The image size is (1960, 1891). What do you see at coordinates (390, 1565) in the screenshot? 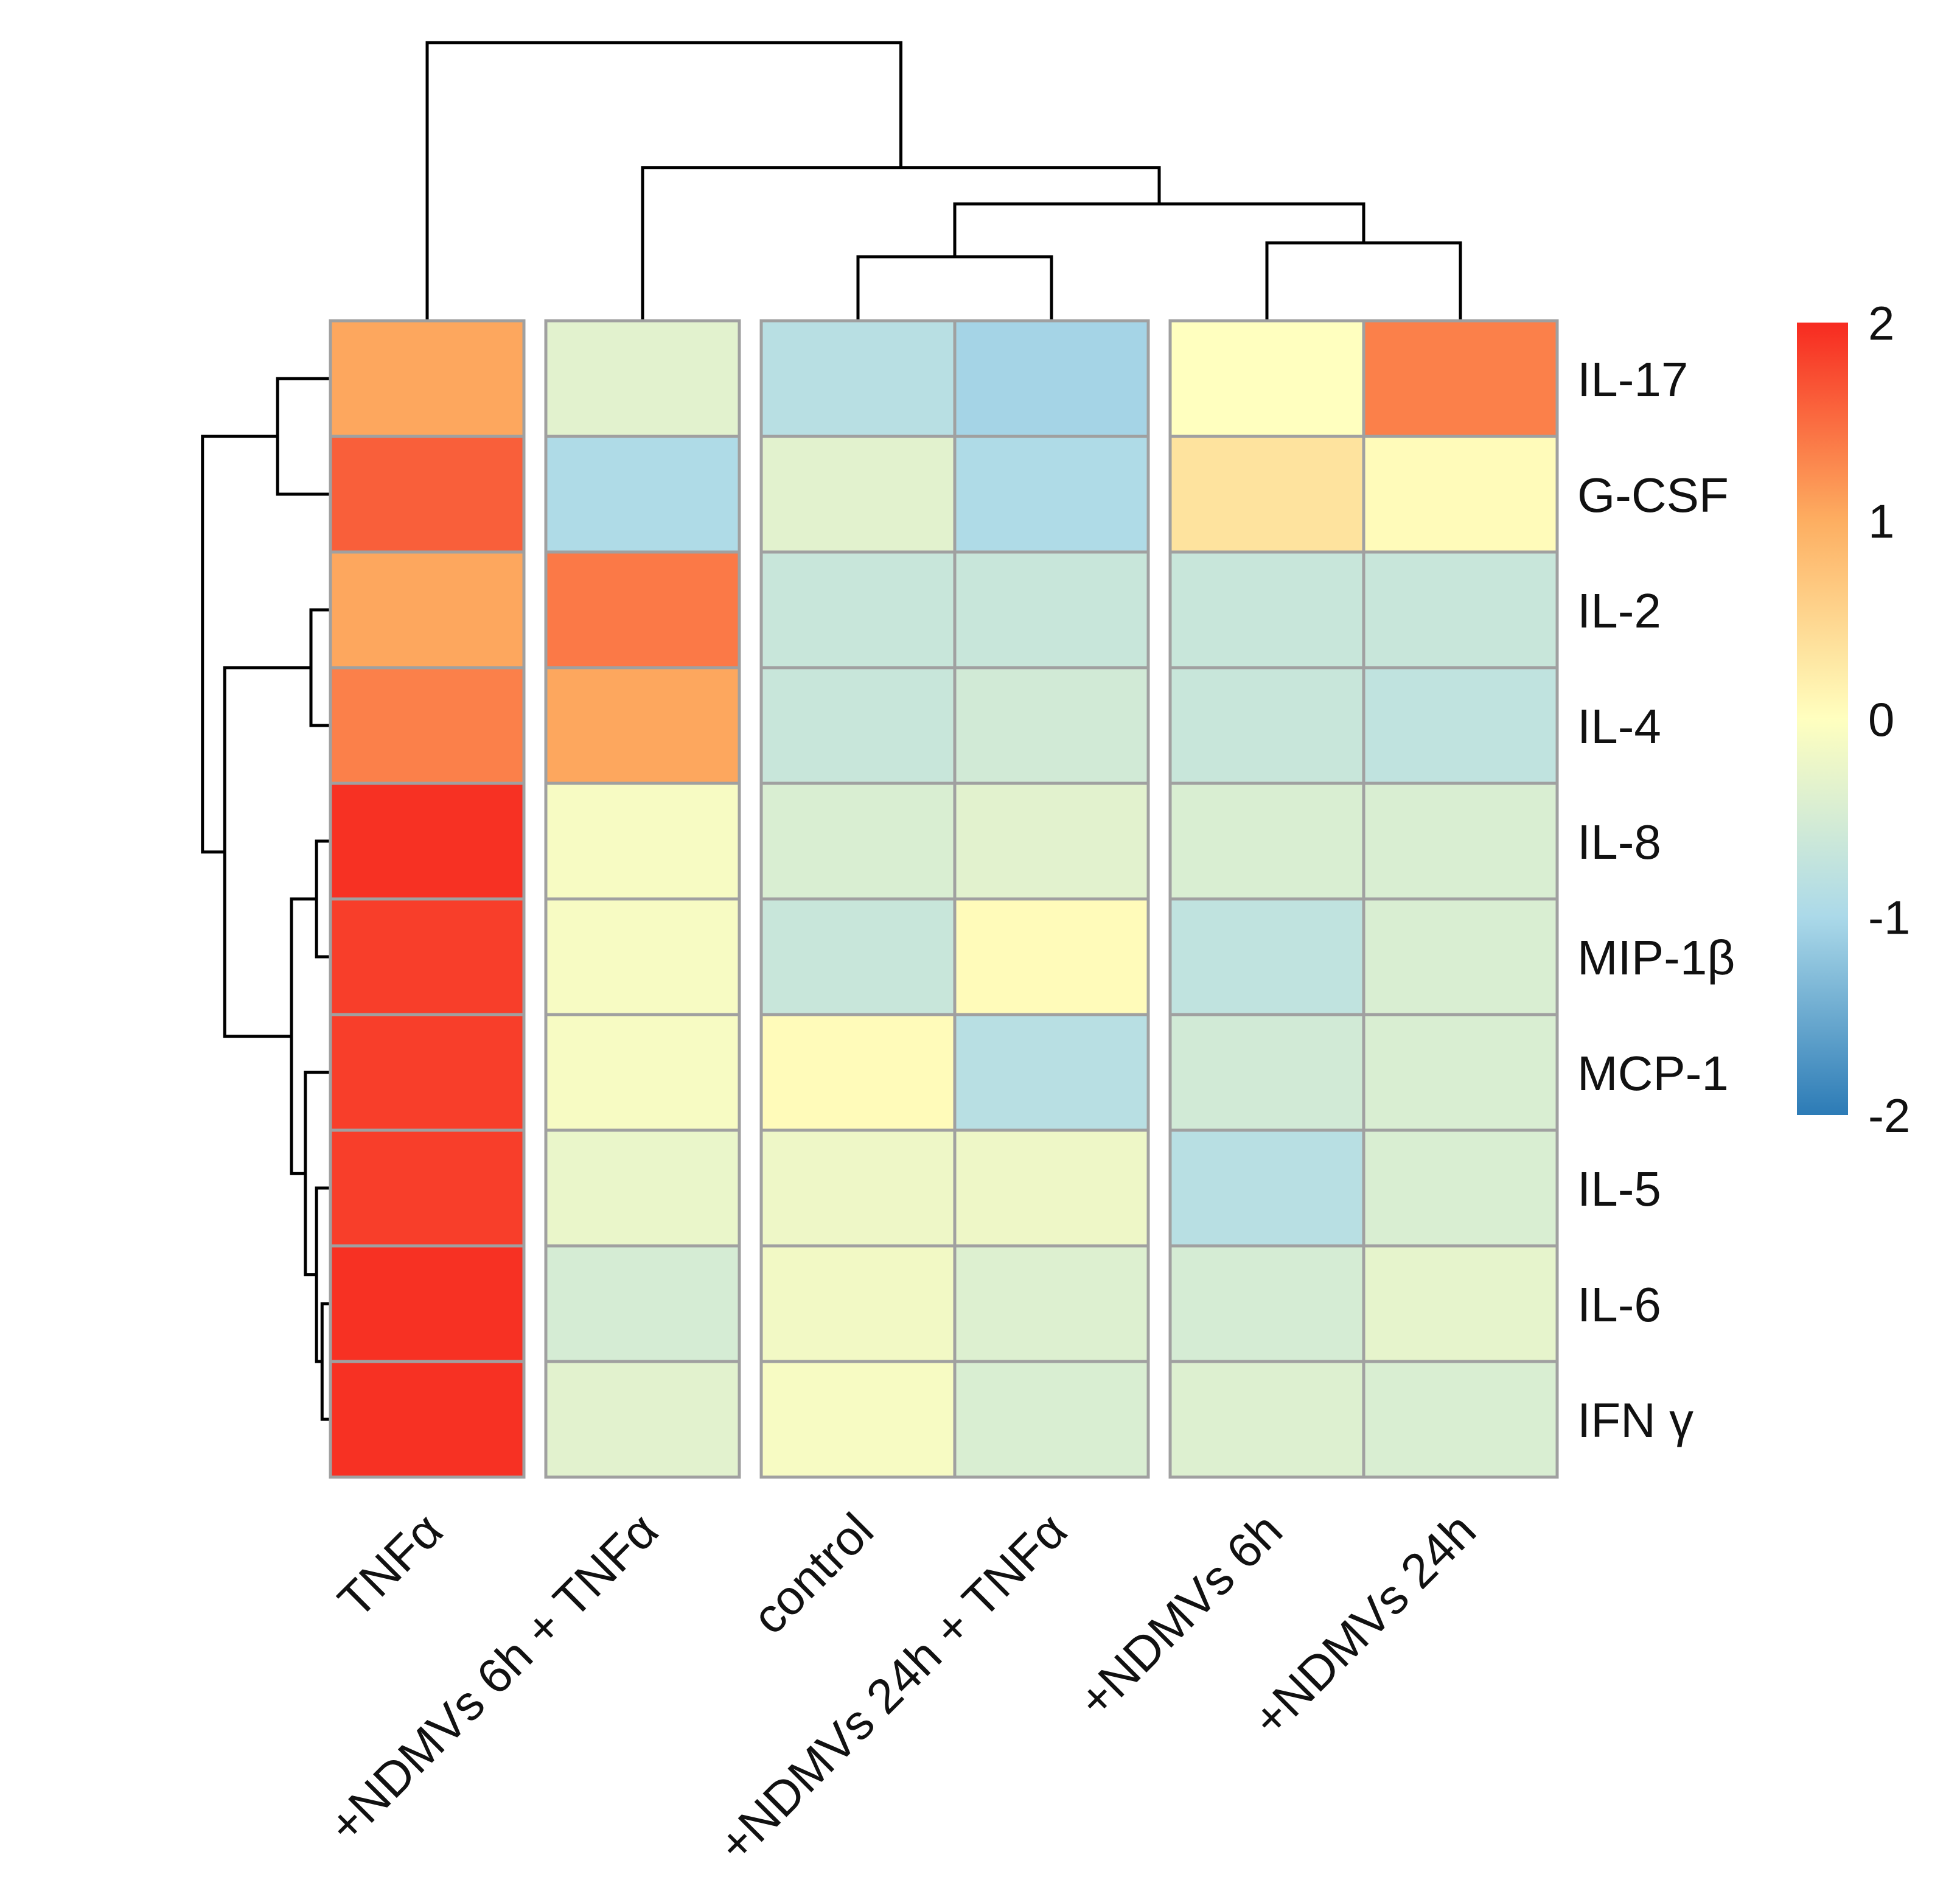
I see `column-label: TNFα` at bounding box center [390, 1565].